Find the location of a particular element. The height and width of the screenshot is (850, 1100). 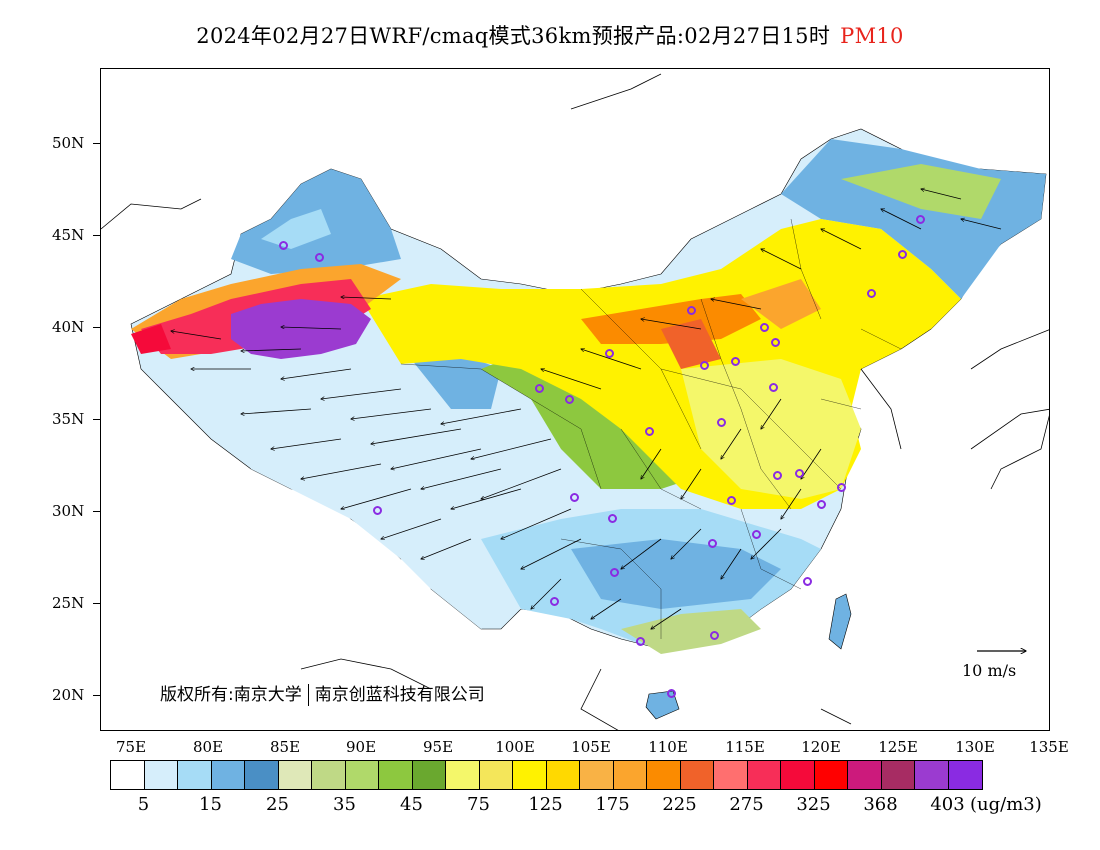

lon-label-75e: 75E is located at coordinates (131, 747).